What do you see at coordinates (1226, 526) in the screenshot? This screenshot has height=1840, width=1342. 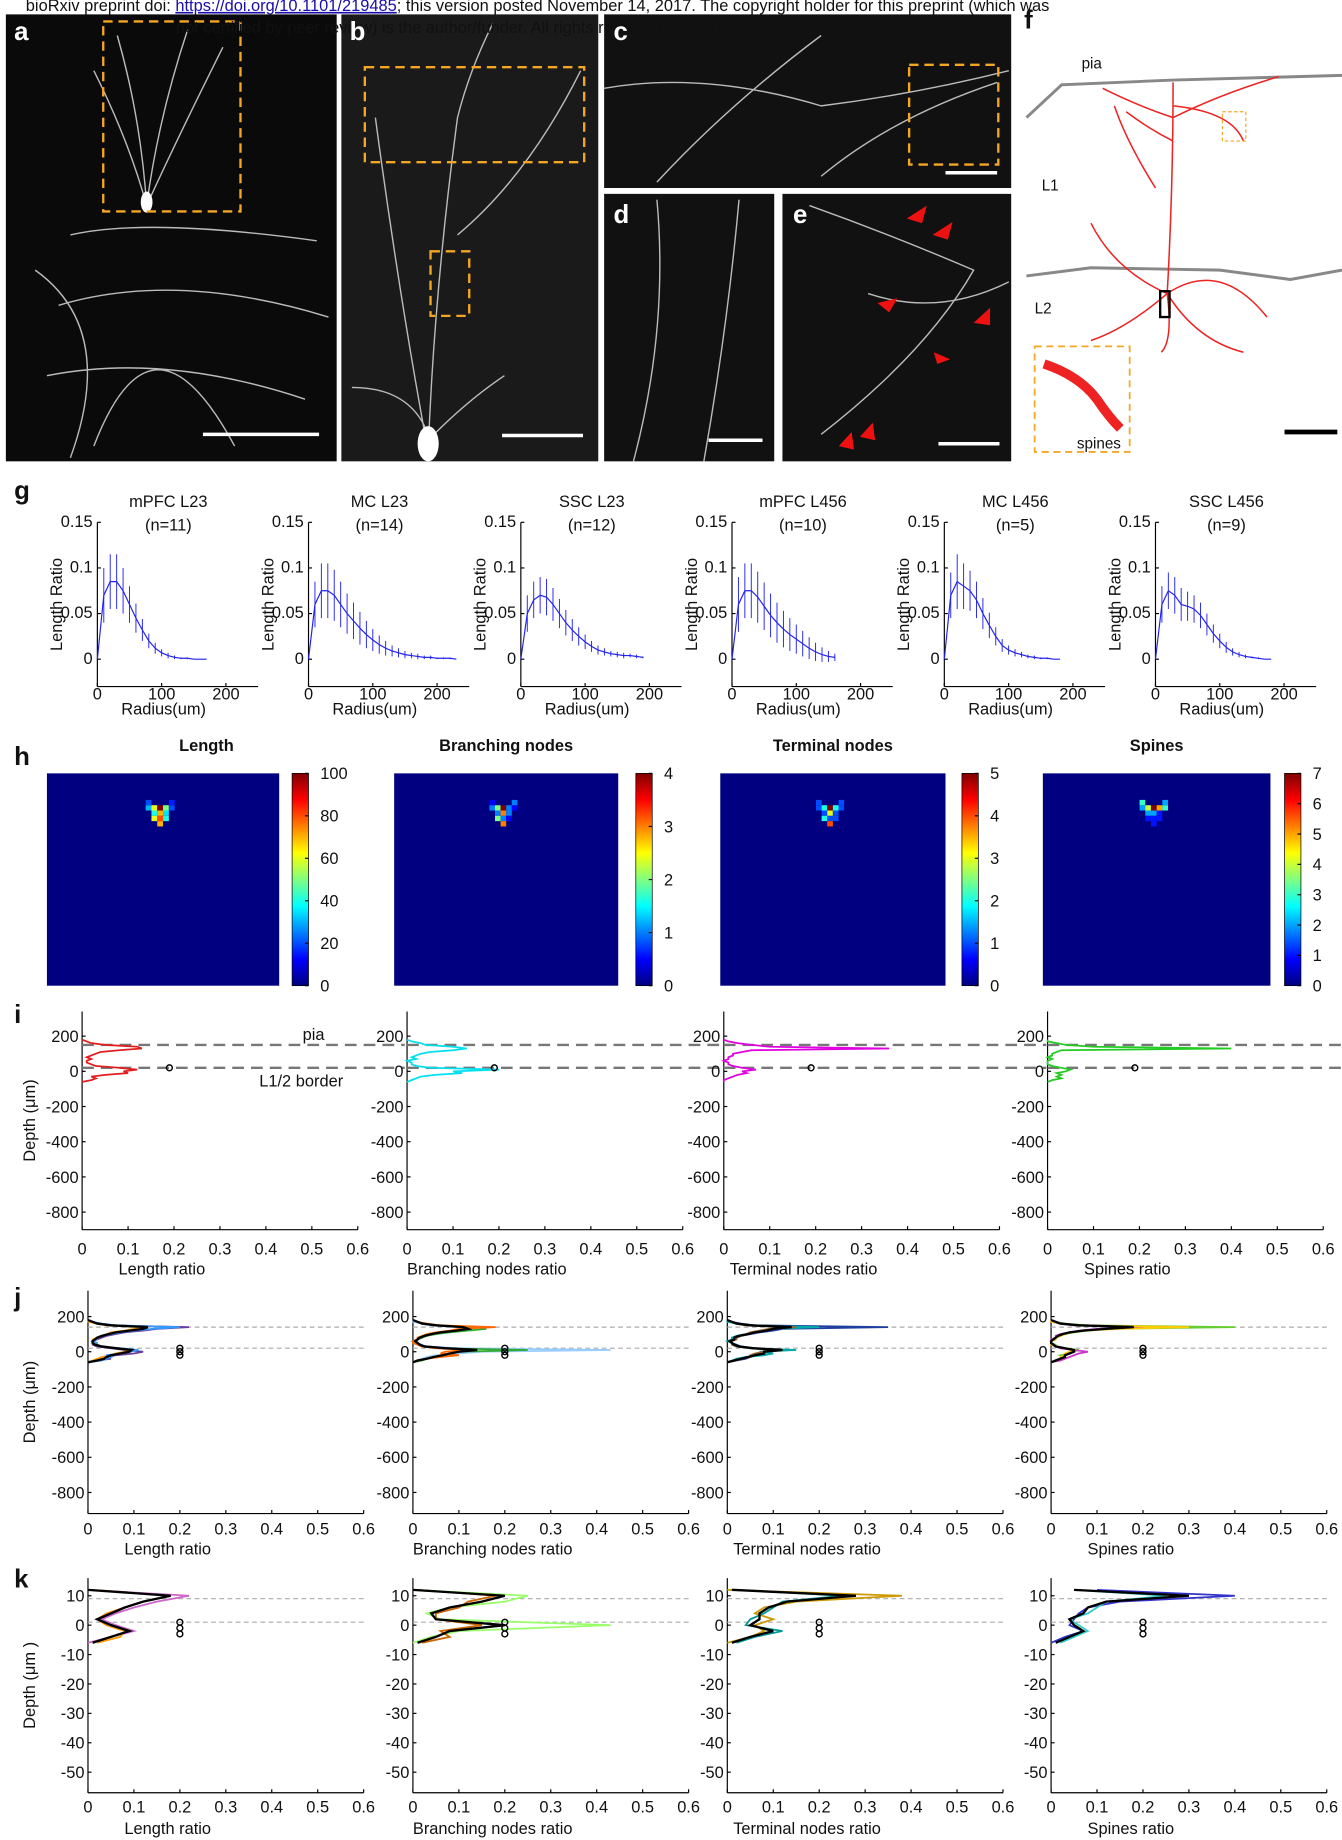 I see `chart-subtitle: (n=9)` at bounding box center [1226, 526].